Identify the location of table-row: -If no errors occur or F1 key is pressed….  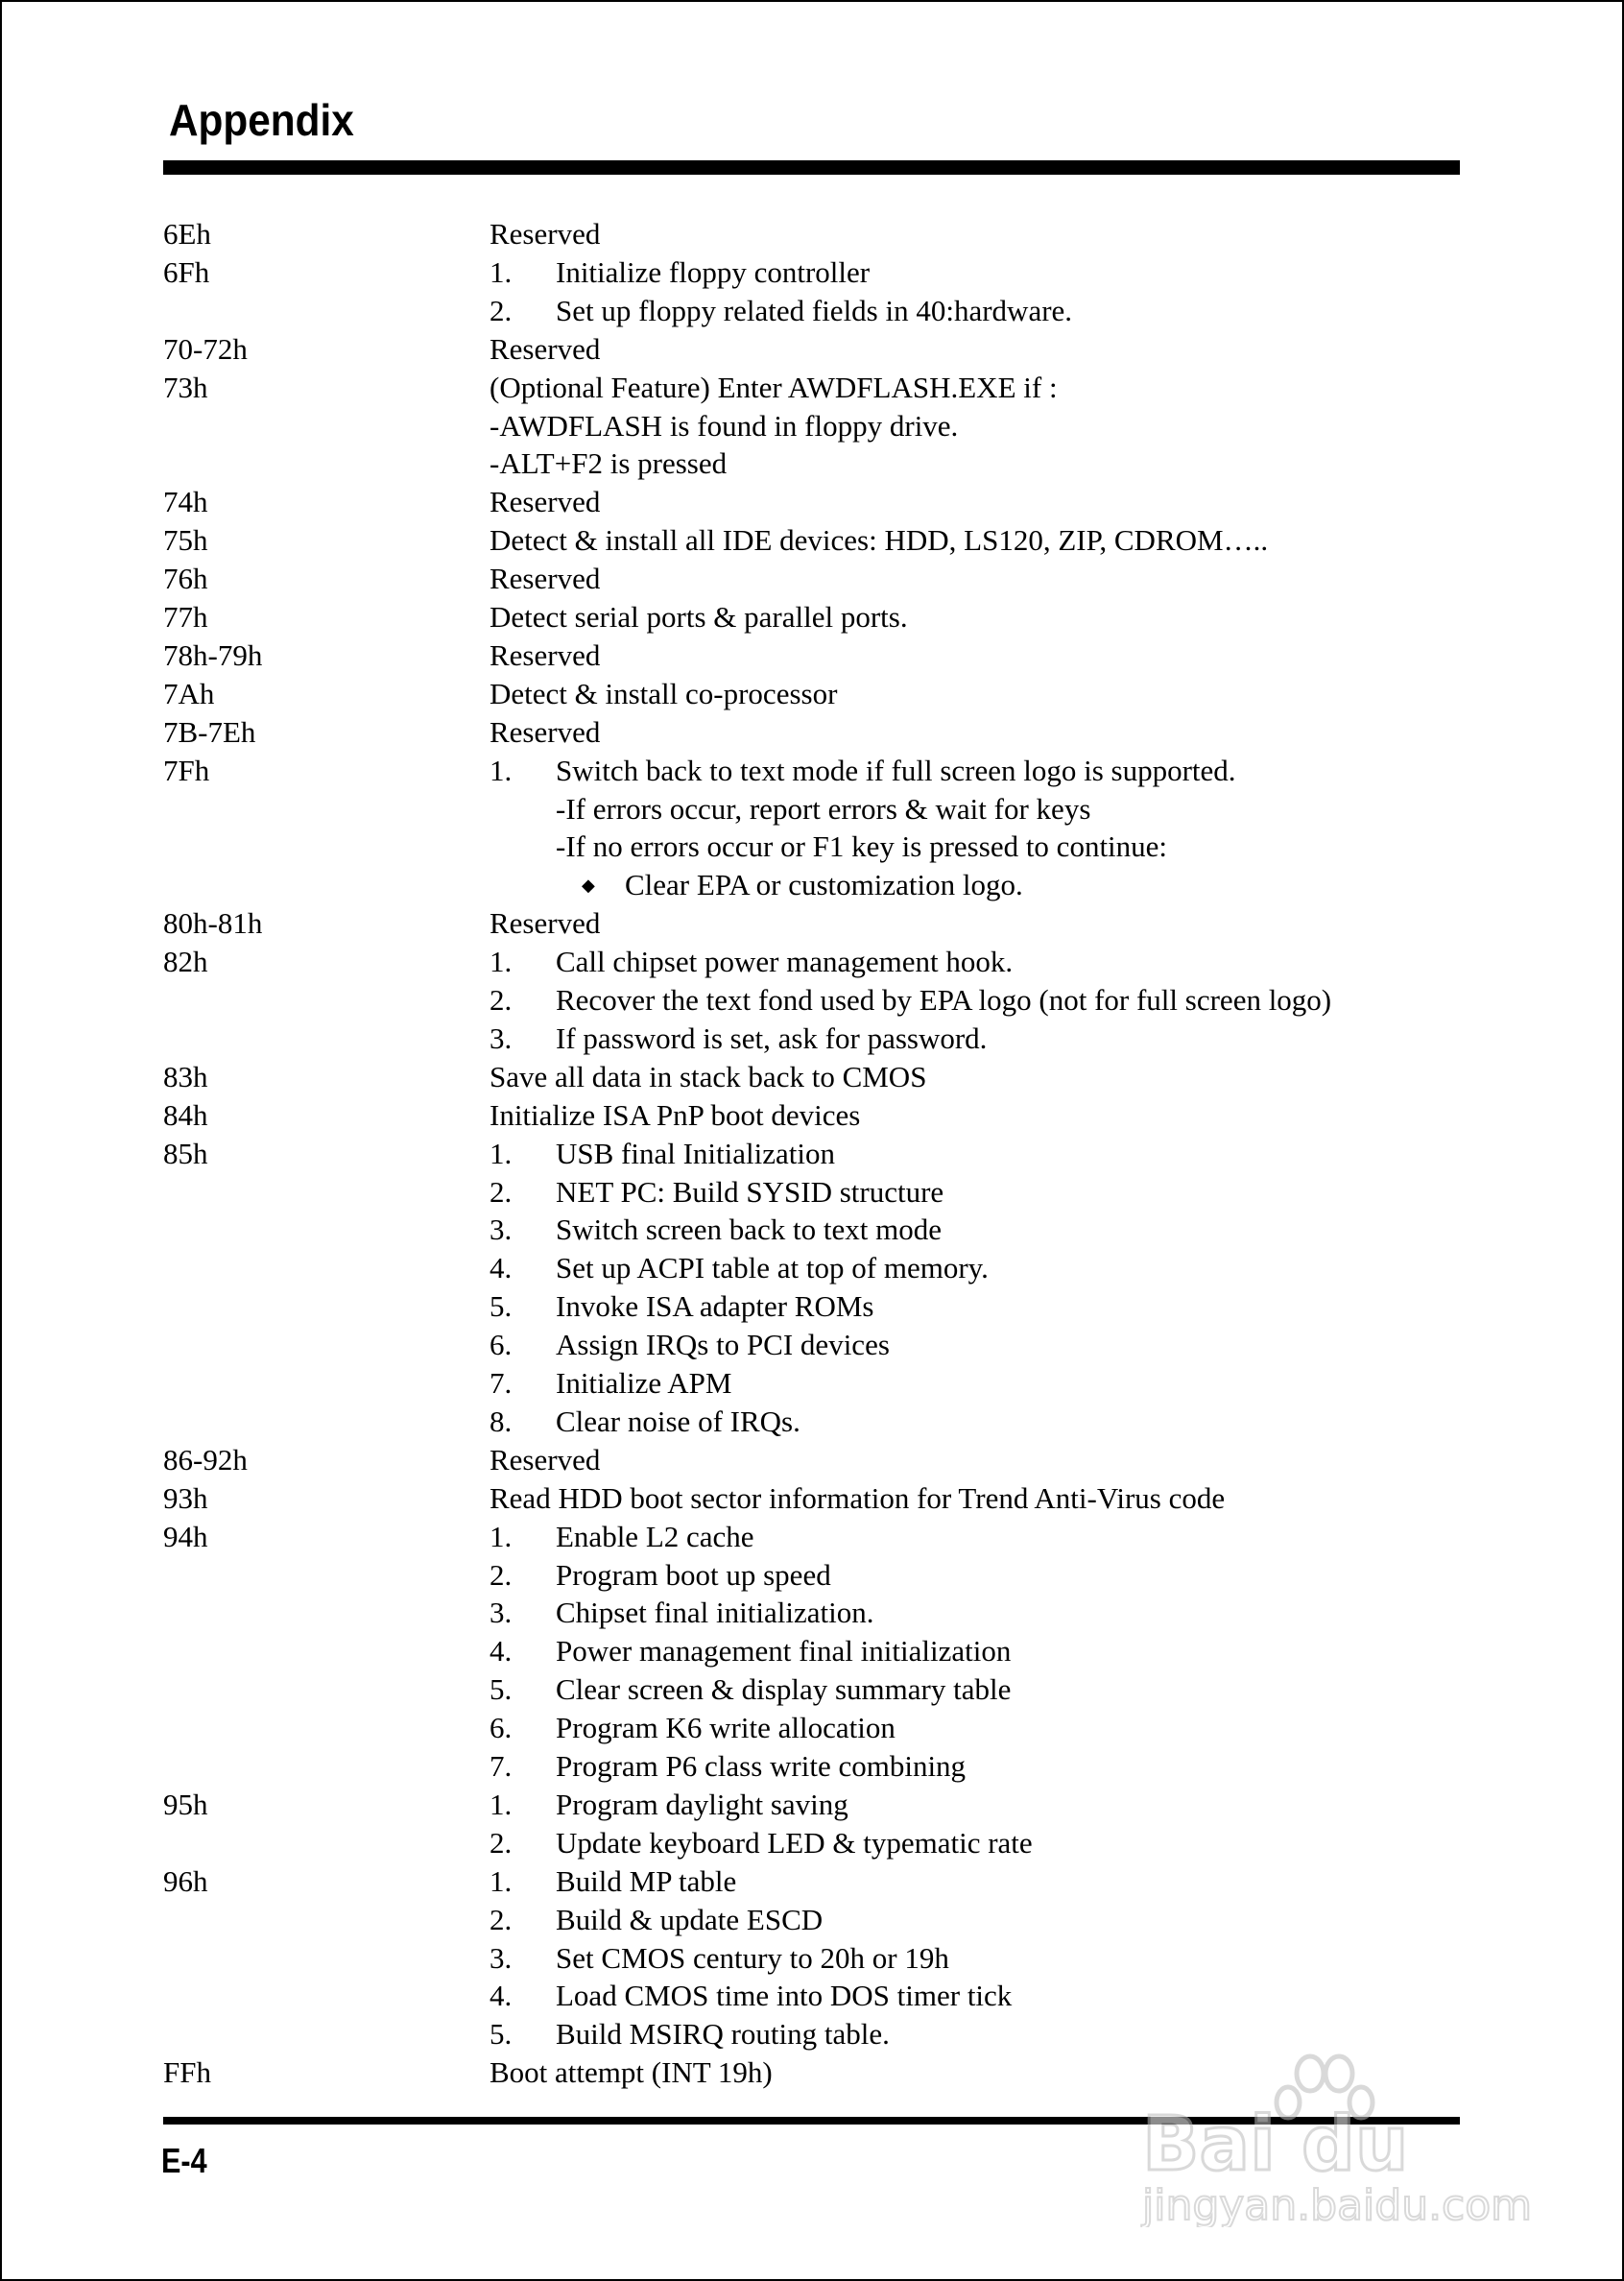
(812, 847).